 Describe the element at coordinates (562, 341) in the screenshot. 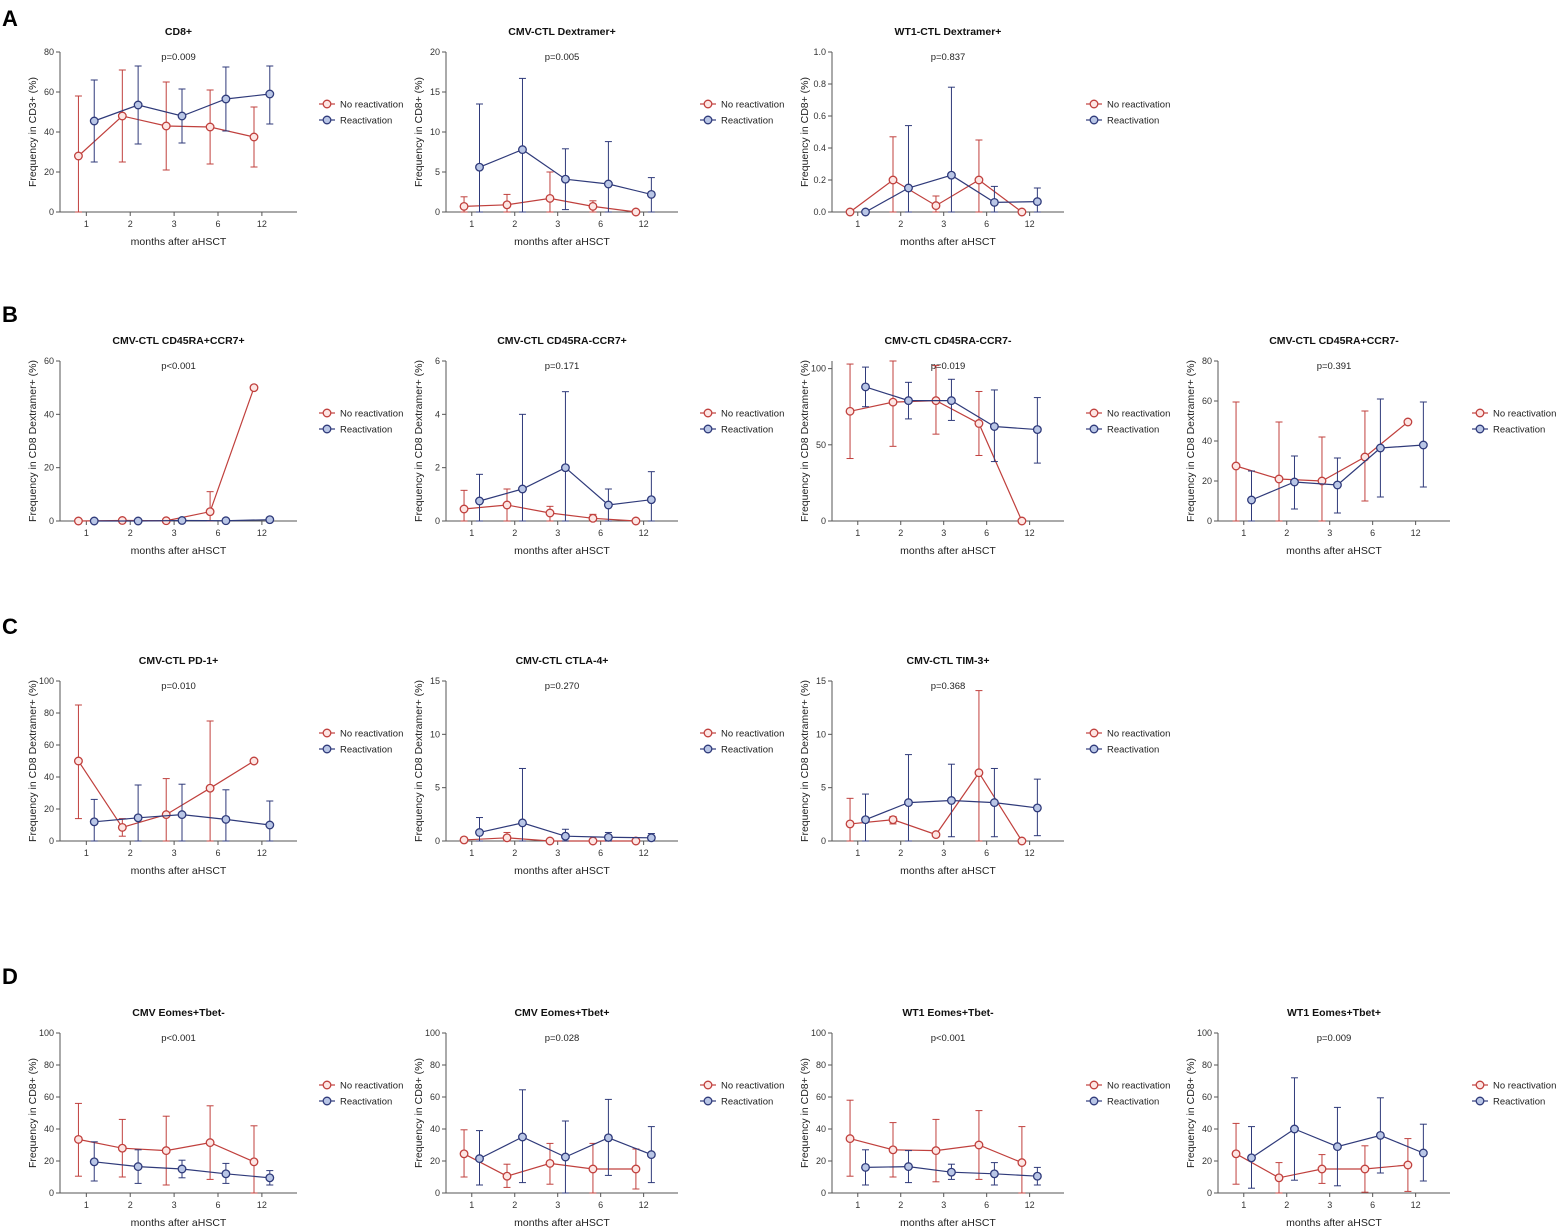

I see `chart-title: CMV-CTL CD45RA-CCR7+` at that location.